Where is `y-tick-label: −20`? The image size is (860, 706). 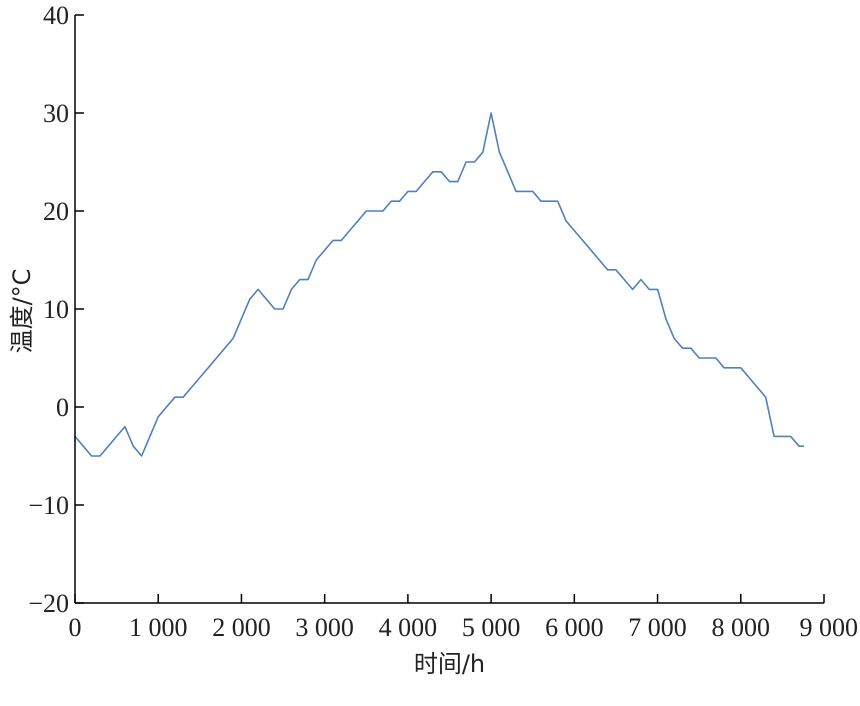
y-tick-label: −20 is located at coordinates (48, 603).